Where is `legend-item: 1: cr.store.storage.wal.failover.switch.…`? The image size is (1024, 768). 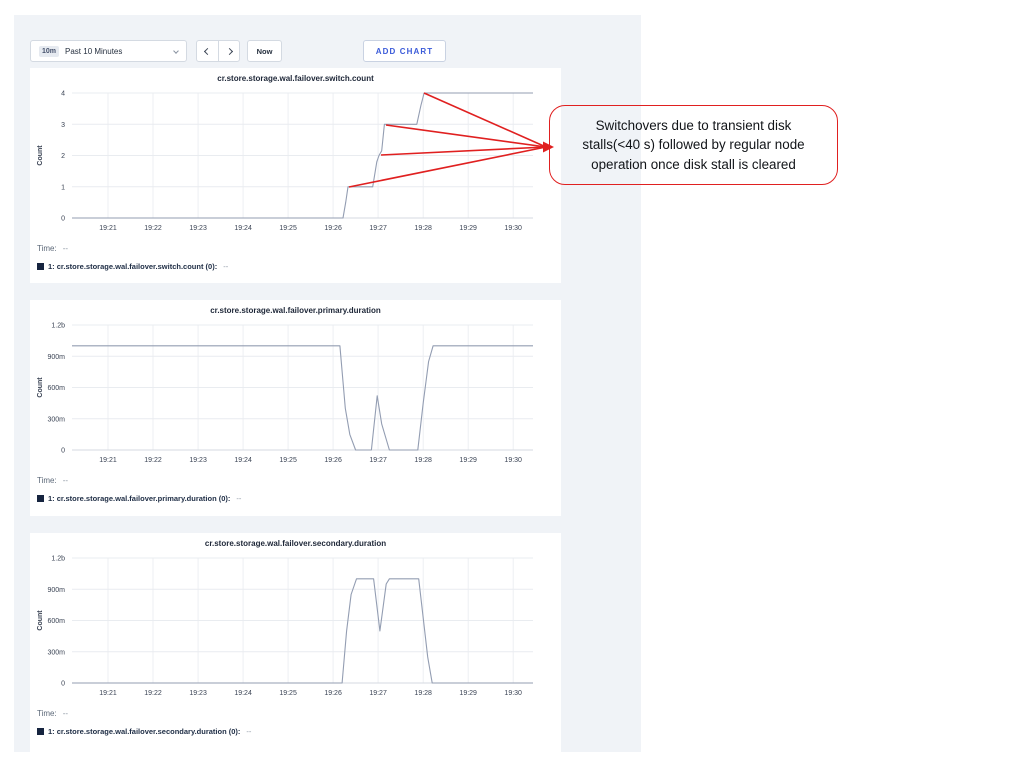
legend-item: 1: cr.store.storage.wal.failover.switch.… is located at coordinates (132, 266).